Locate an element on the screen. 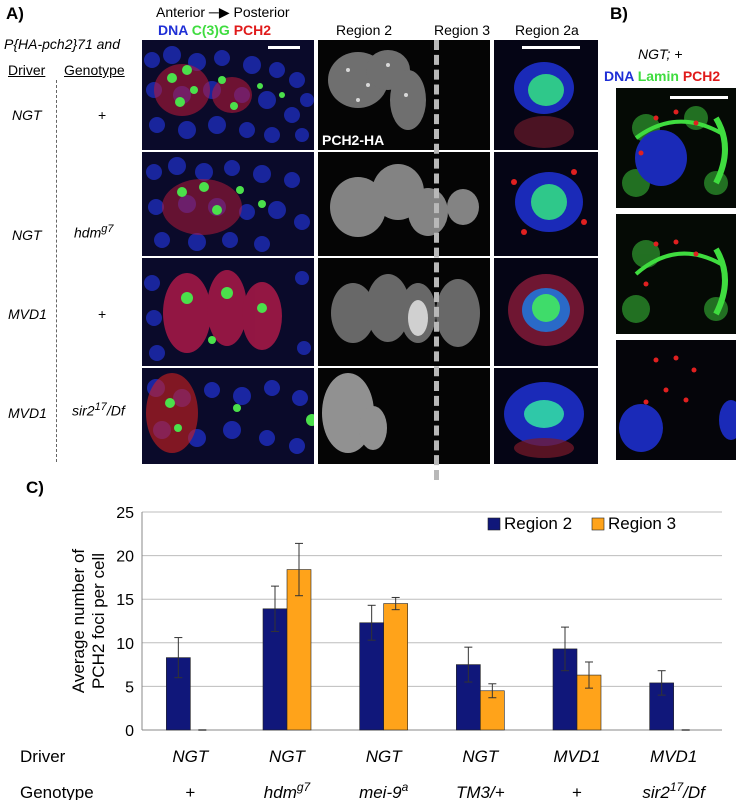 The image size is (745, 800). y-tick-label: 15 is located at coordinates (125, 600).